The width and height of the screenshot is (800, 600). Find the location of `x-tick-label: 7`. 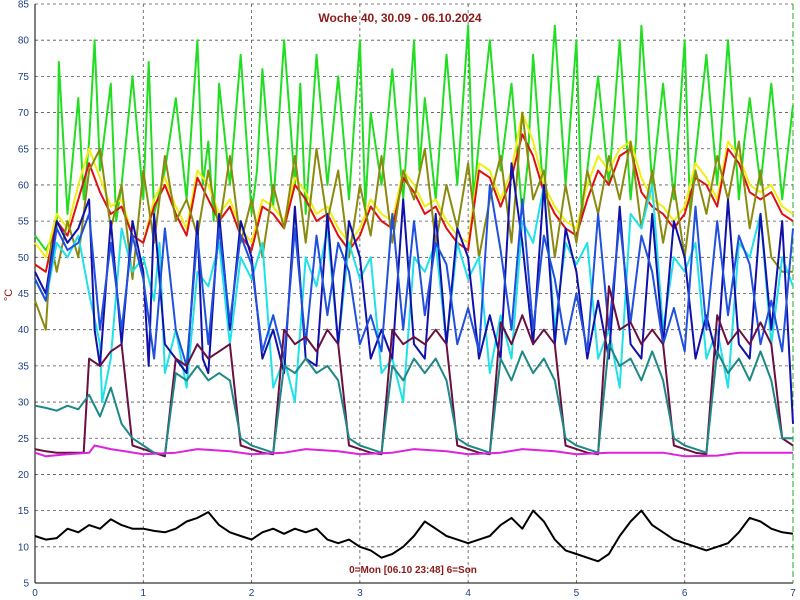

x-tick-label: 7 is located at coordinates (793, 593).